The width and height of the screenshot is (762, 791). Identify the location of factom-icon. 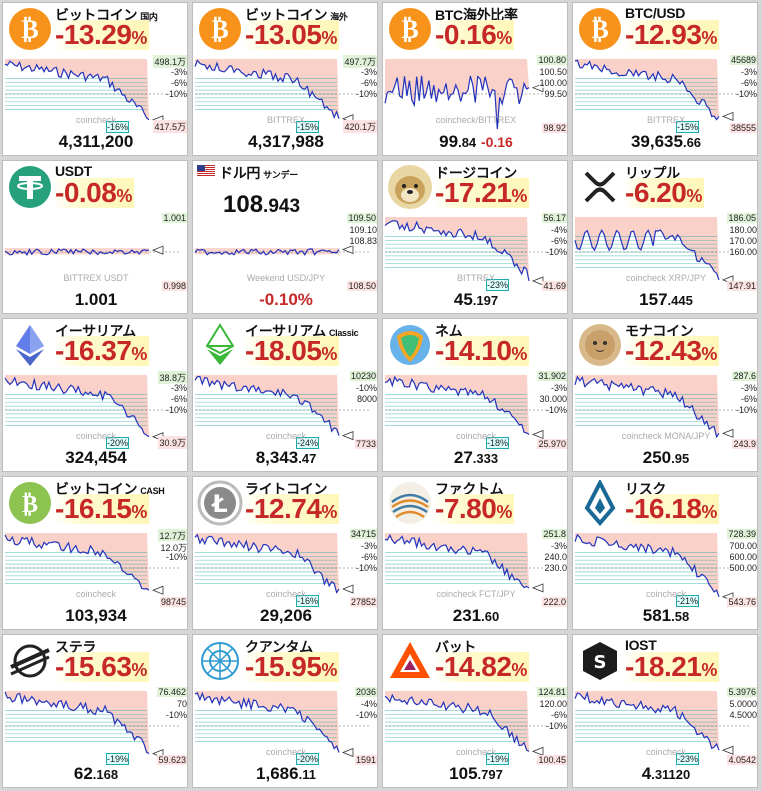
(410, 503).